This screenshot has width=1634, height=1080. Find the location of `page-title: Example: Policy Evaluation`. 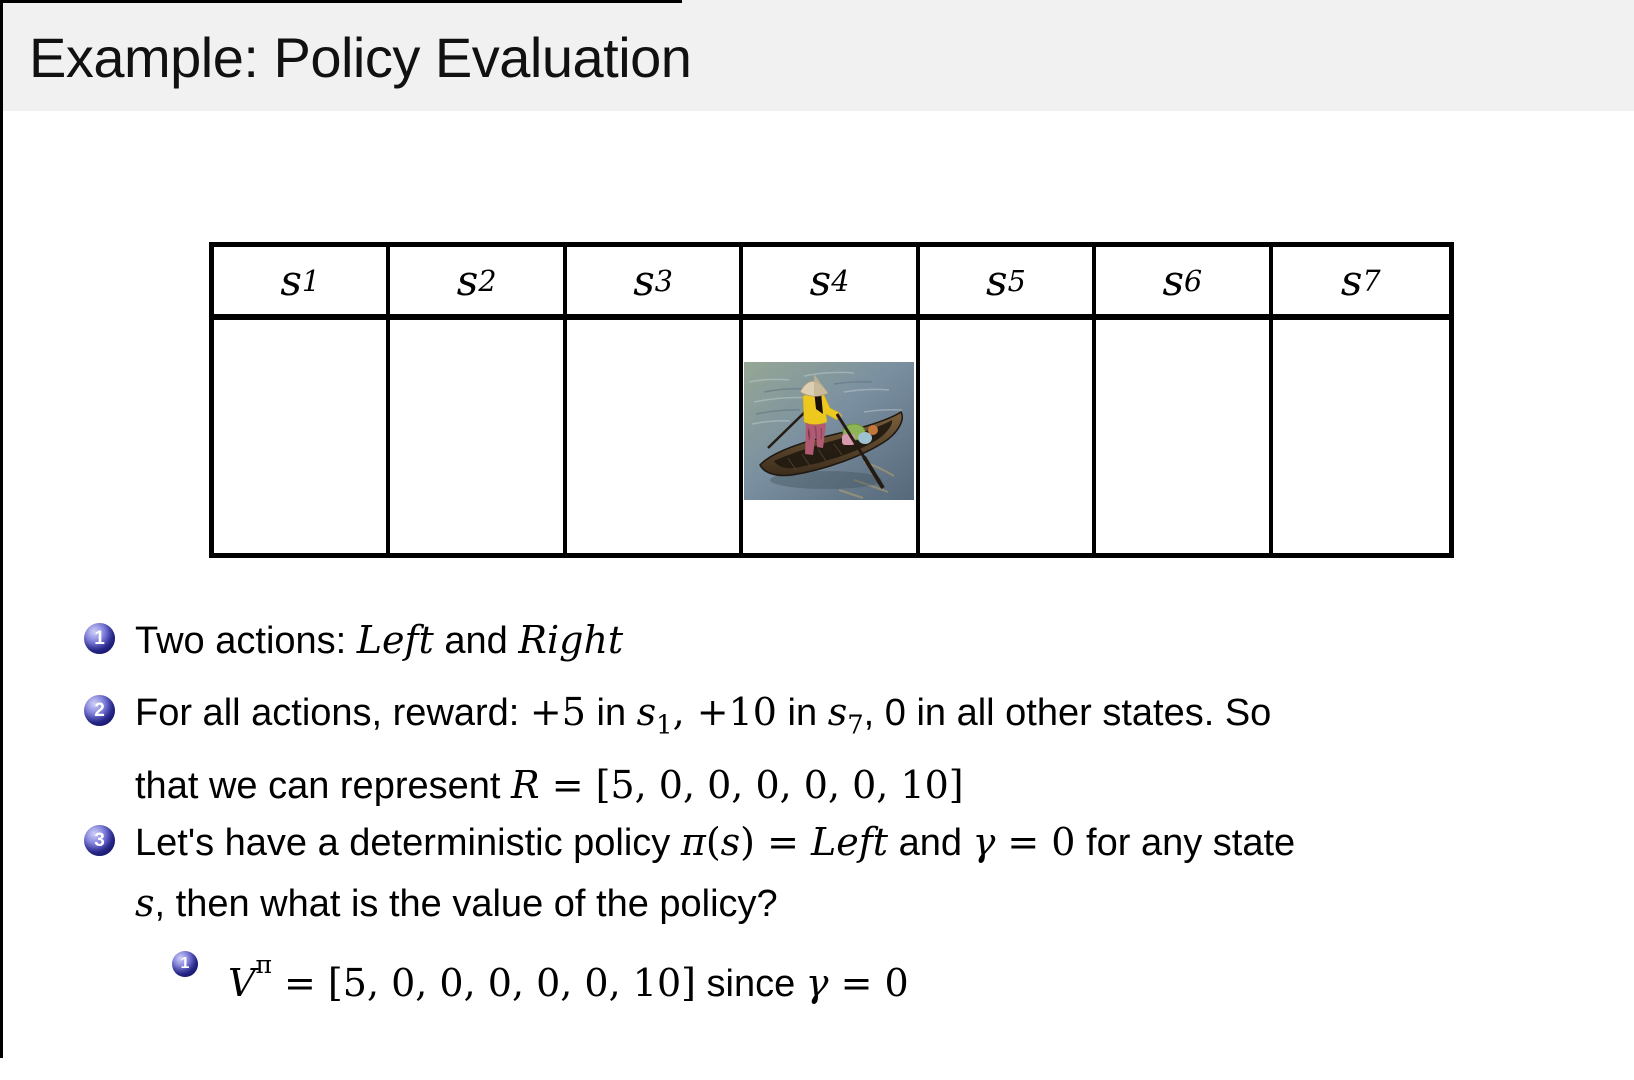

page-title: Example: Policy Evaluation is located at coordinates (360, 57).